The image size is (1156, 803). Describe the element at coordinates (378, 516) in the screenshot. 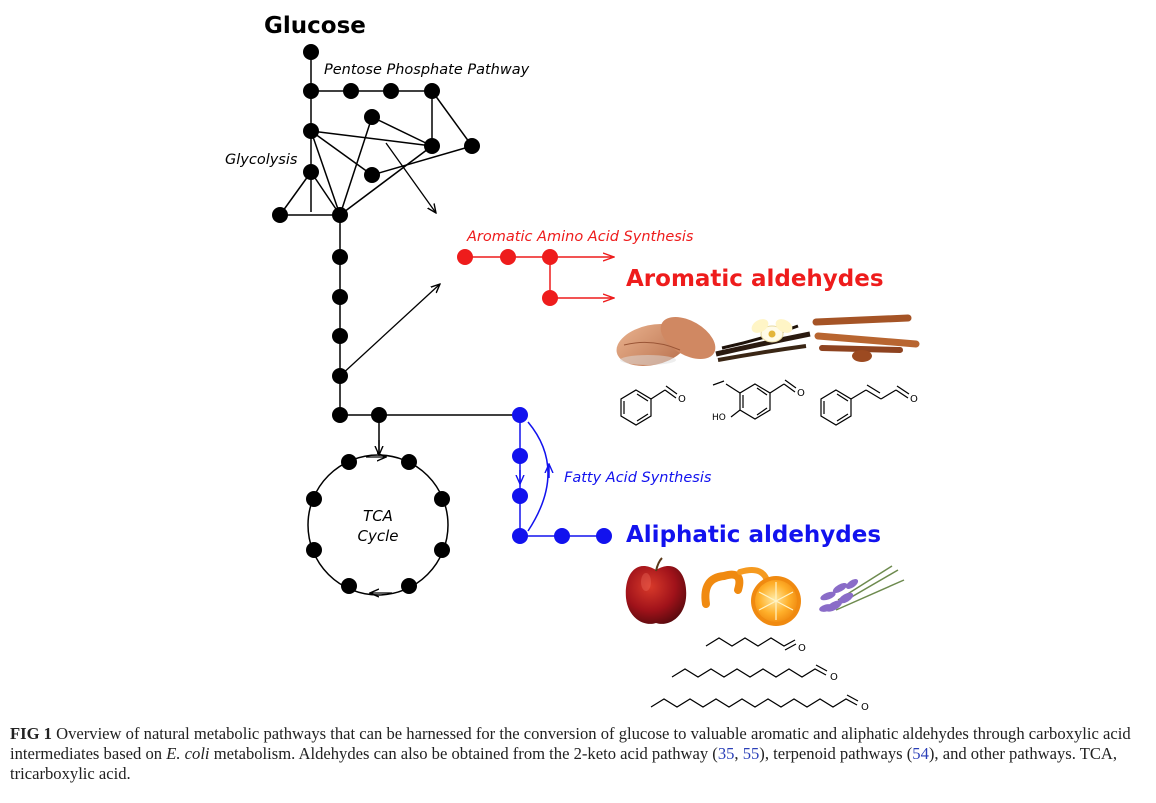

I see `tca-label-line1: TCA` at that location.